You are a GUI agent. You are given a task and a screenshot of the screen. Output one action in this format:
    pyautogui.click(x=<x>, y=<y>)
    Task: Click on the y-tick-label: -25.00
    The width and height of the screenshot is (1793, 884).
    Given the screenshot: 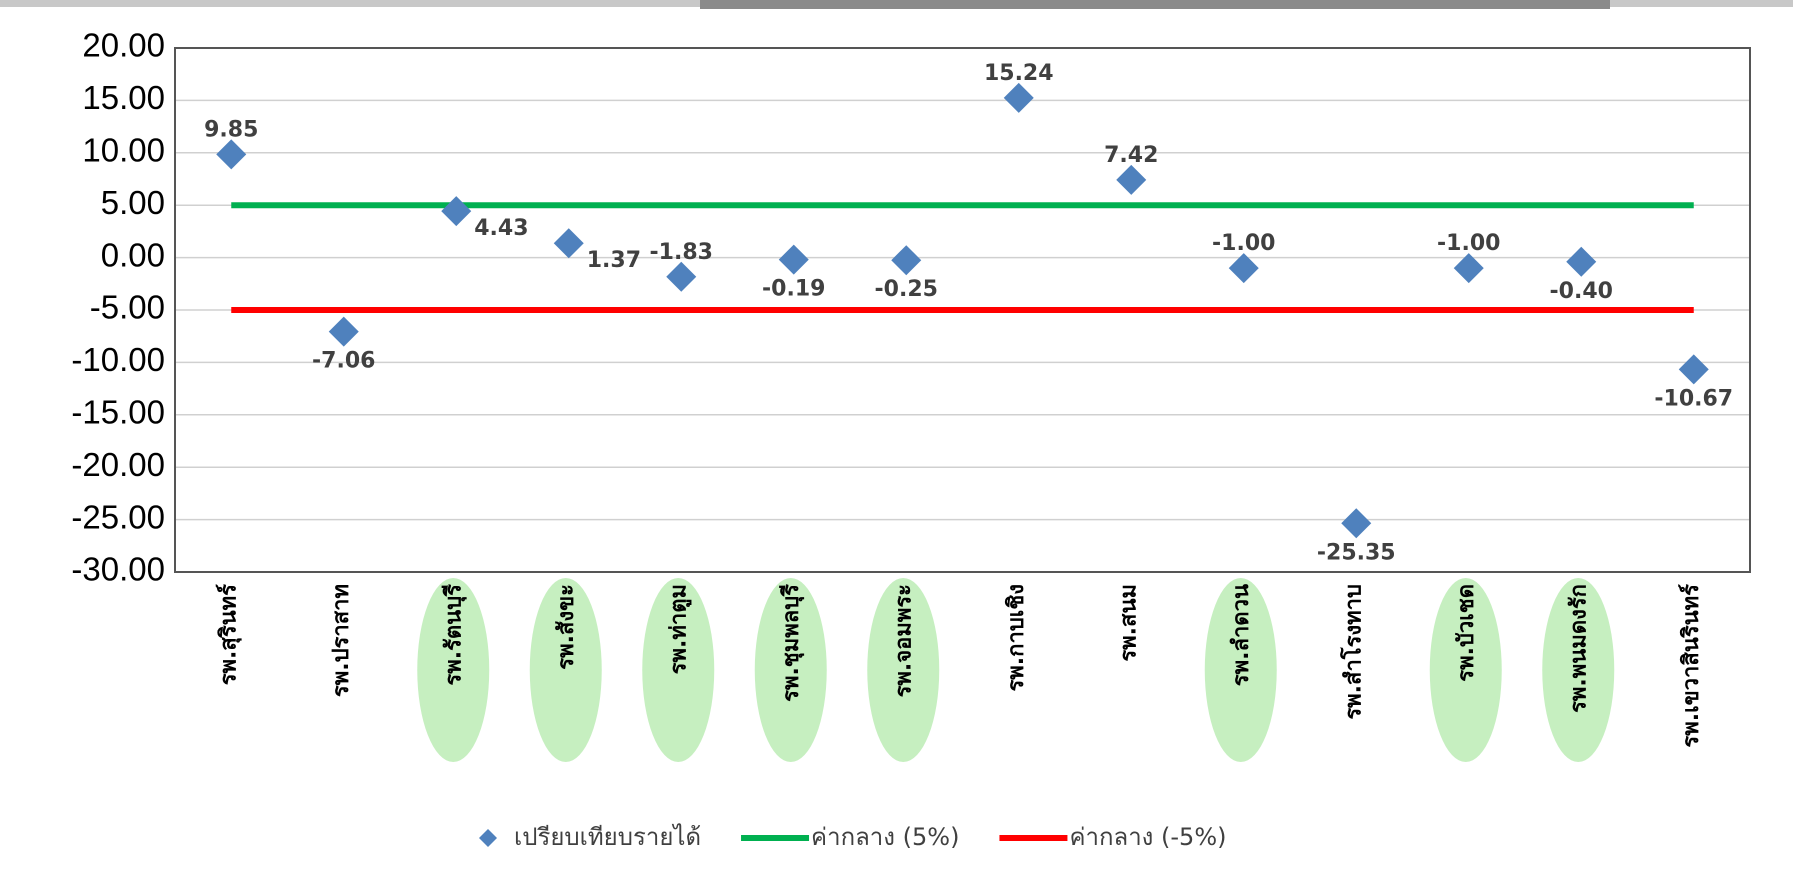 What is the action you would take?
    pyautogui.click(x=118, y=516)
    